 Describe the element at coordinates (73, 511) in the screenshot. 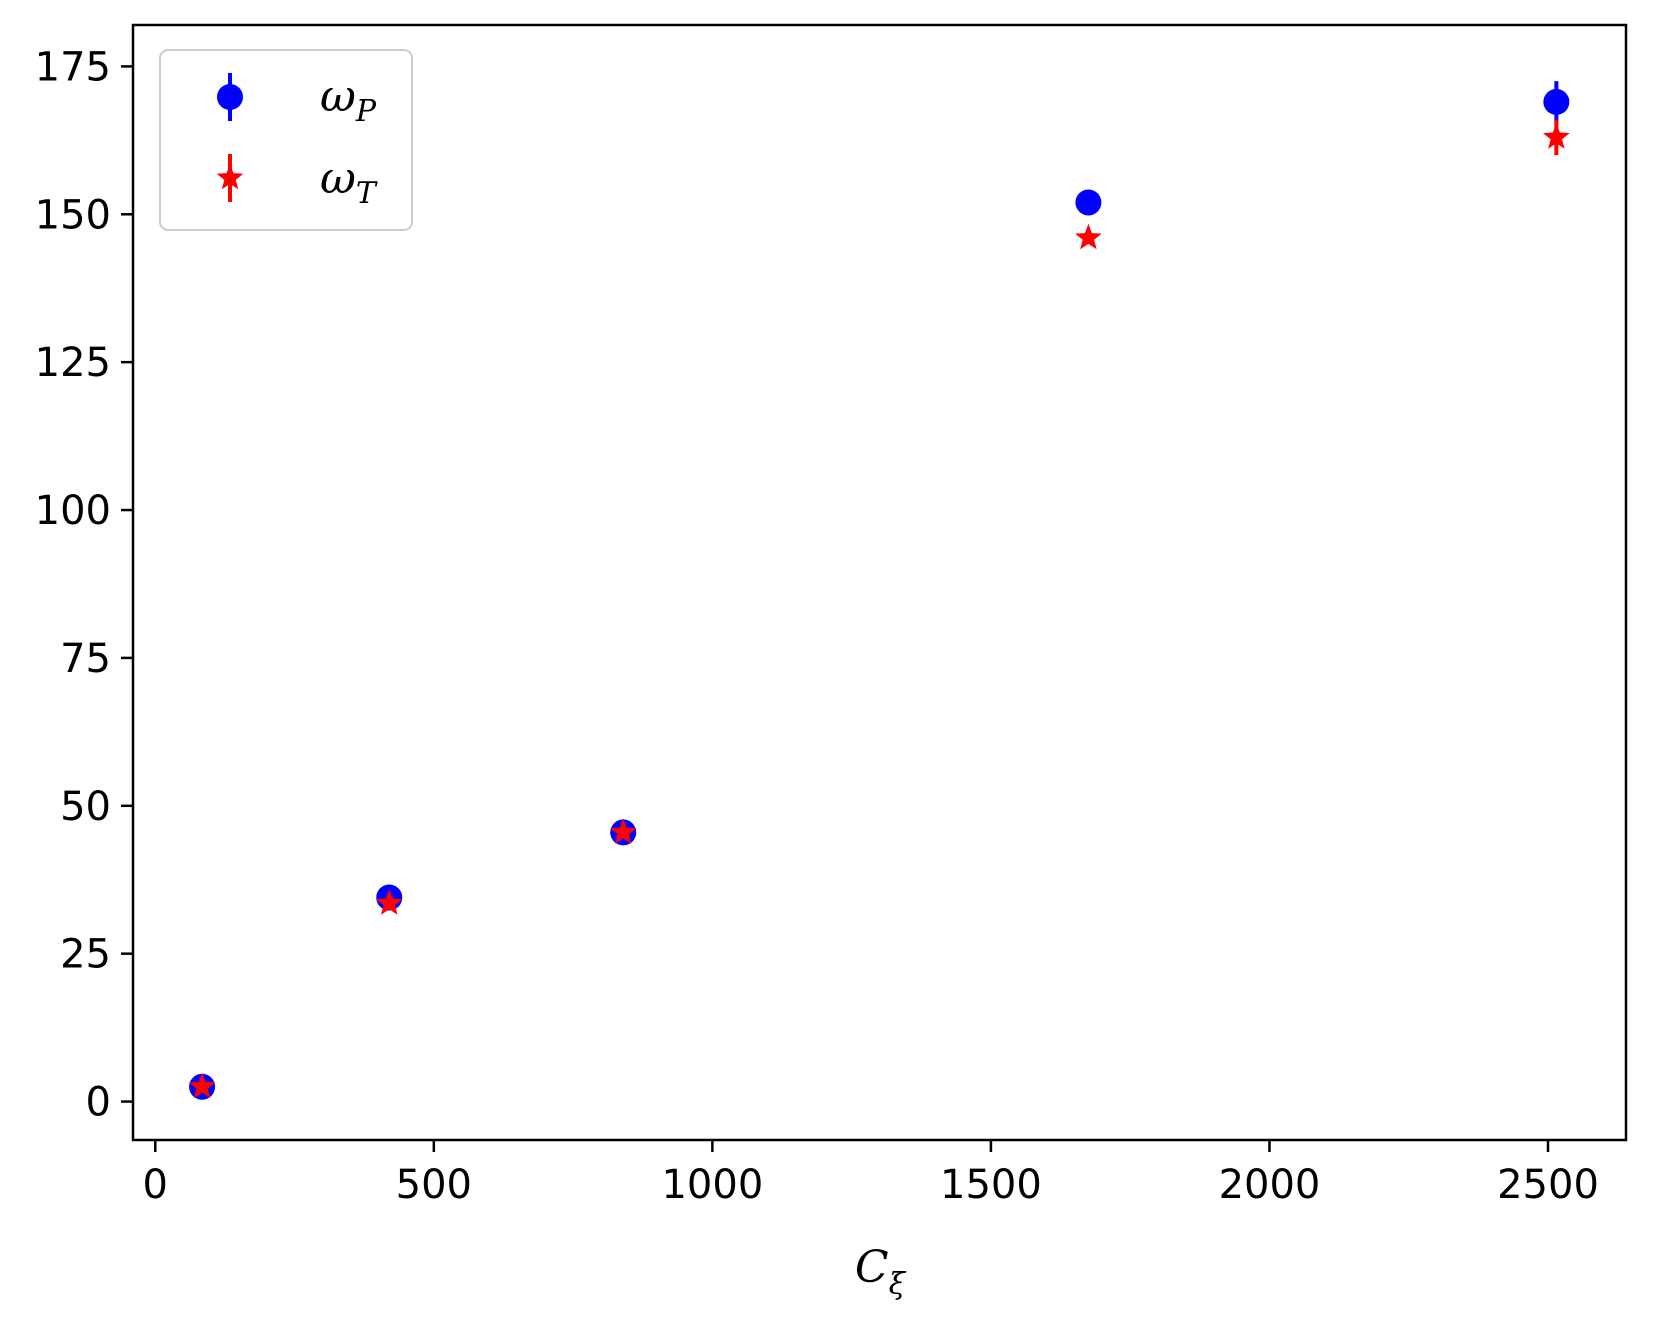

I see `y-tick-label: 100` at that location.